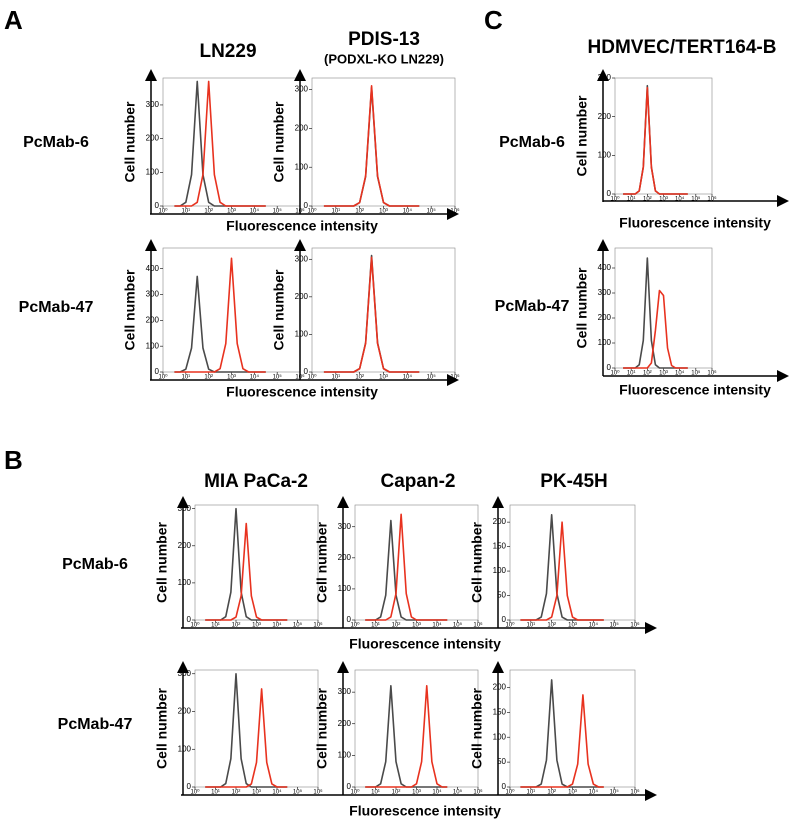 The height and width of the screenshot is (828, 795). I want to click on x-axis-title: Fluorescence intensity, so click(695, 223).